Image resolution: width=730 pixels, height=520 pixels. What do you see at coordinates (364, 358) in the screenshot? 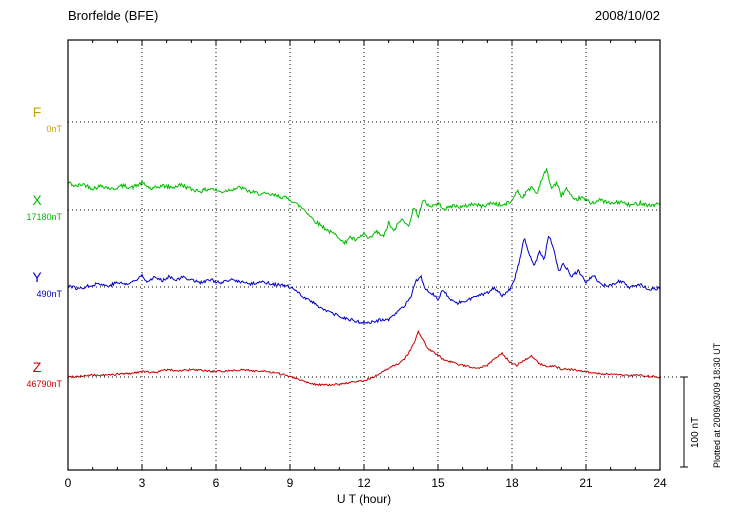
I see `trace-Z` at bounding box center [364, 358].